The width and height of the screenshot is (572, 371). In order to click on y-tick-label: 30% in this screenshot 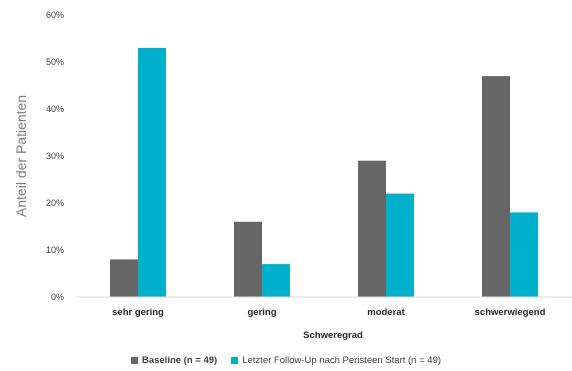, I will do `click(55, 156)`.